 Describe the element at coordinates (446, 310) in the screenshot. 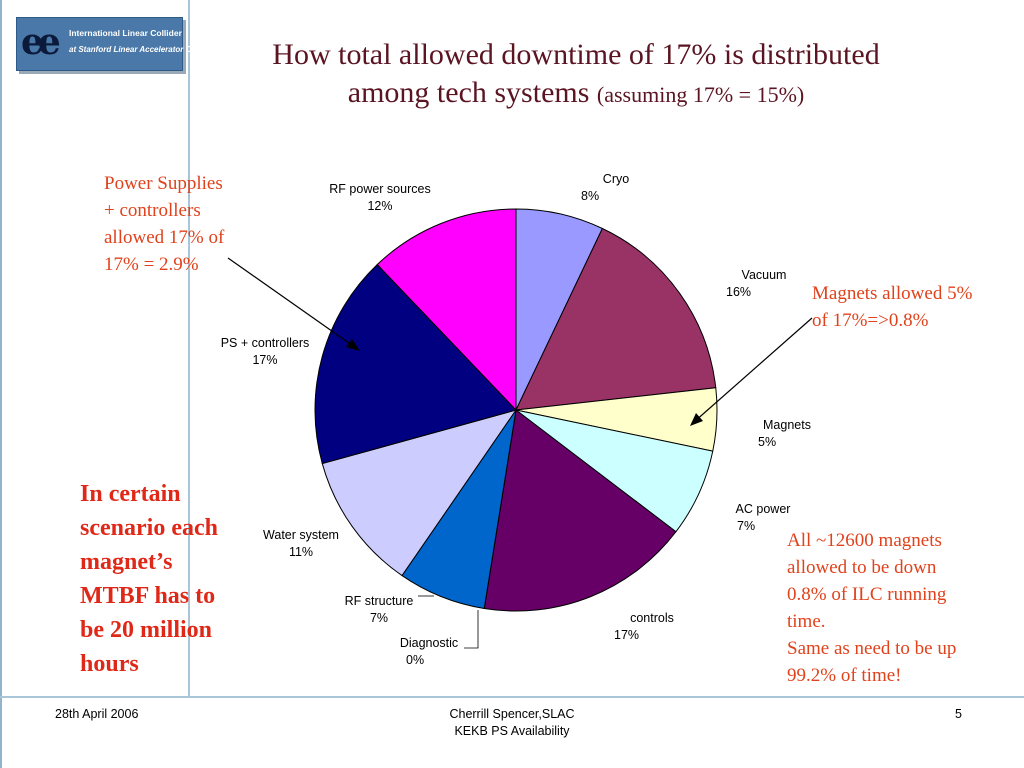

I see `pie-slice-rf-power-sources` at that location.